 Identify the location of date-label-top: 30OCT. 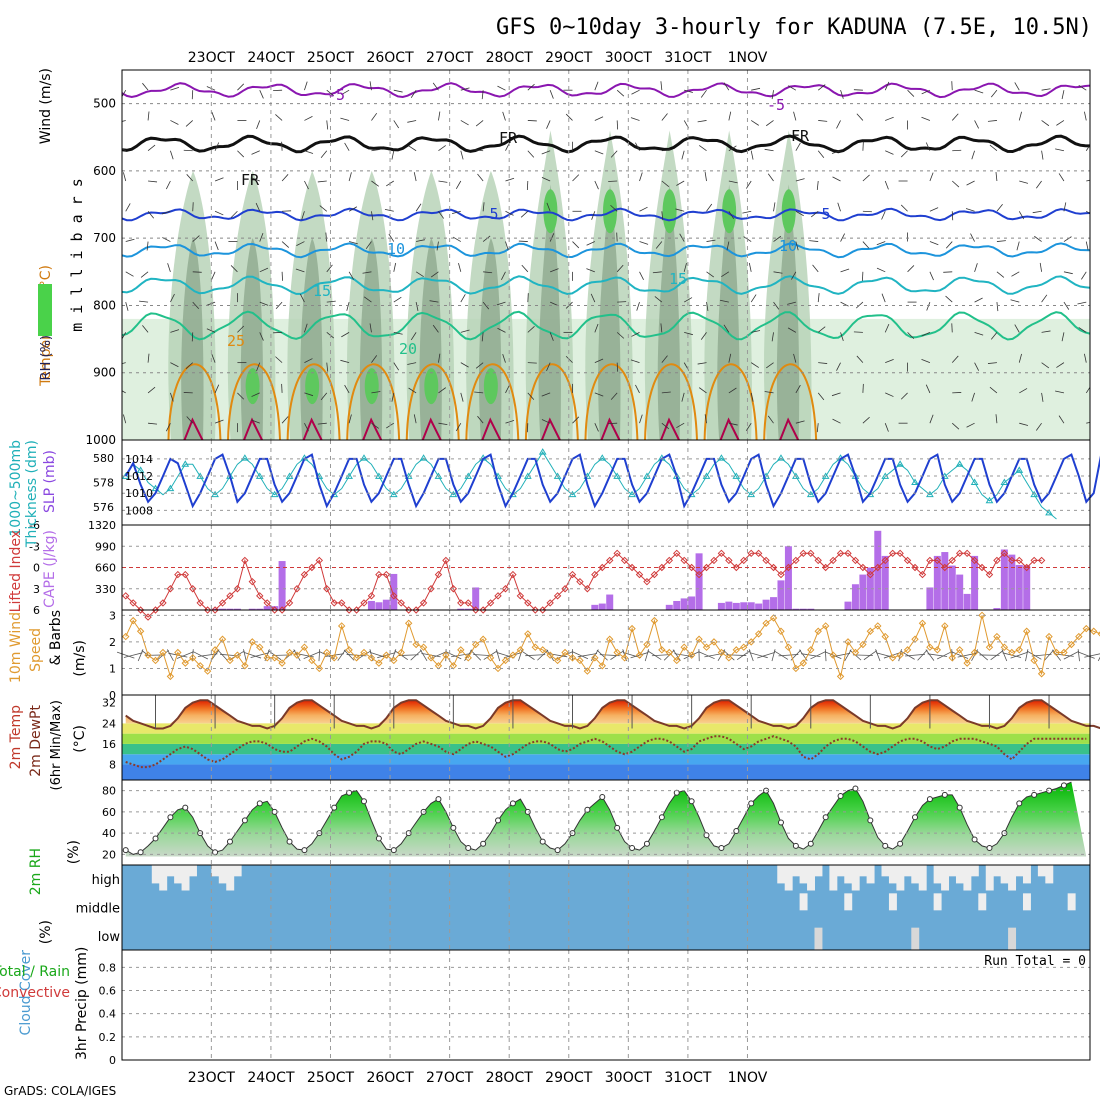
(629, 58).